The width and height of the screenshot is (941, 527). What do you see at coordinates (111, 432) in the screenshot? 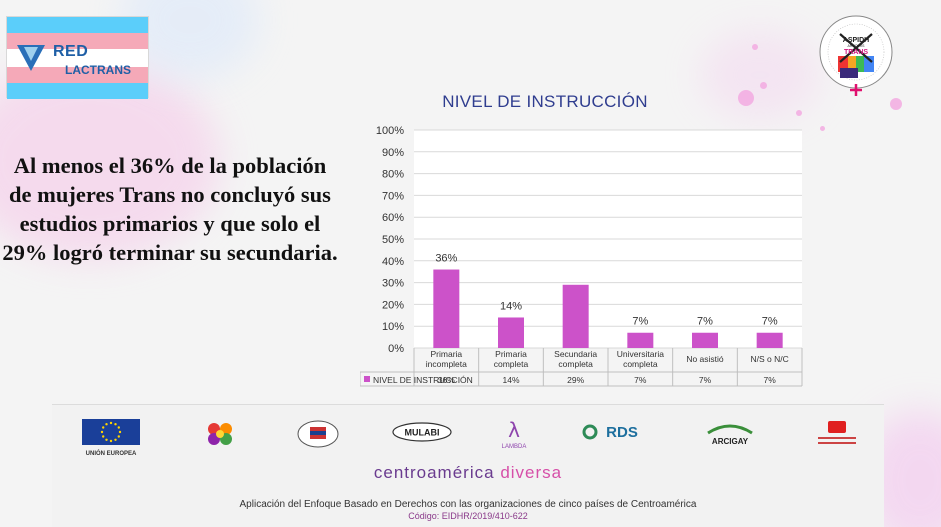
I see `eu-flag-icon` at bounding box center [111, 432].